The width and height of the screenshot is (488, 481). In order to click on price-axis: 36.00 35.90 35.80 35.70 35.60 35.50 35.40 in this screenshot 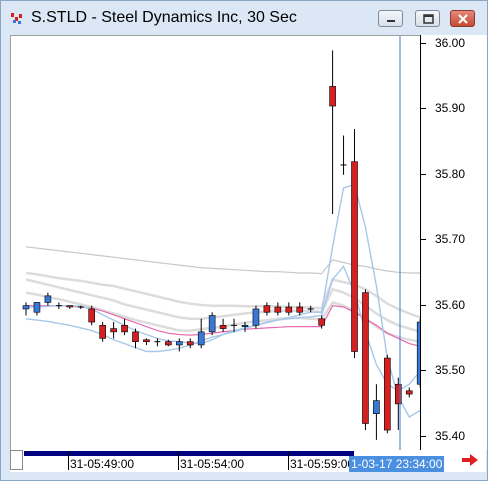, I will do `click(453, 242)`.